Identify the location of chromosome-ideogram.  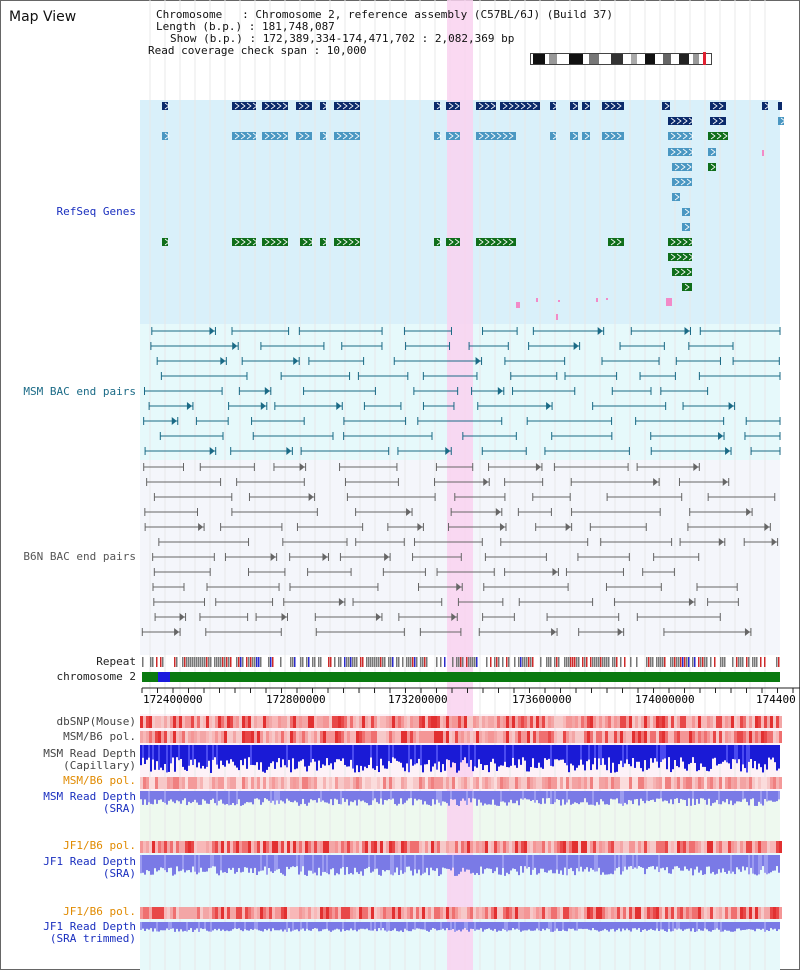
(621, 58).